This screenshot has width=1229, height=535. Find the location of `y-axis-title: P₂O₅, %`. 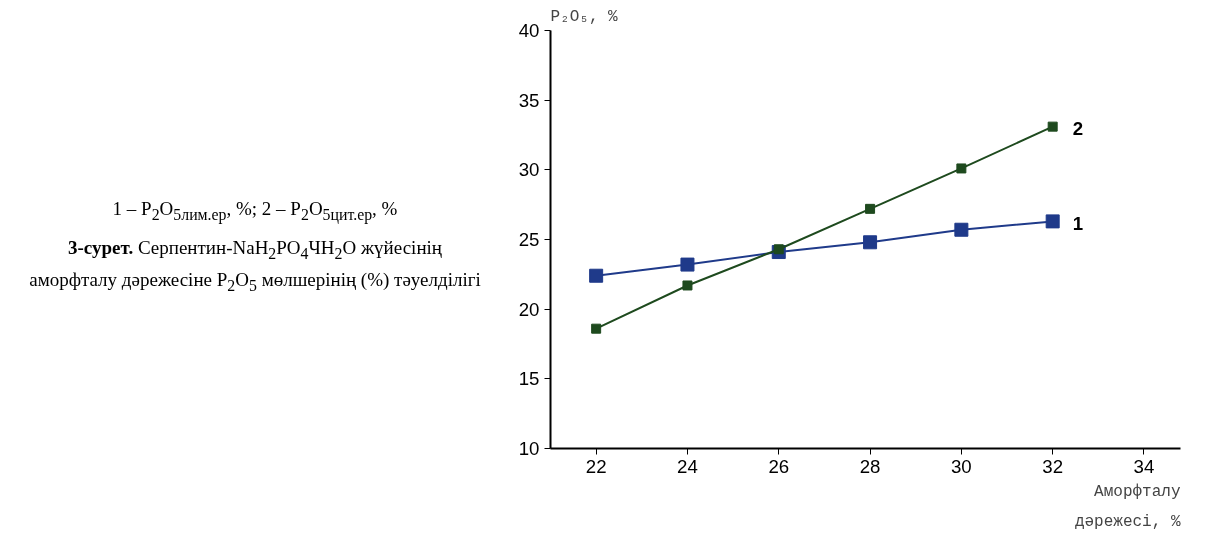

y-axis-title: P₂O₅, % is located at coordinates (584, 16).